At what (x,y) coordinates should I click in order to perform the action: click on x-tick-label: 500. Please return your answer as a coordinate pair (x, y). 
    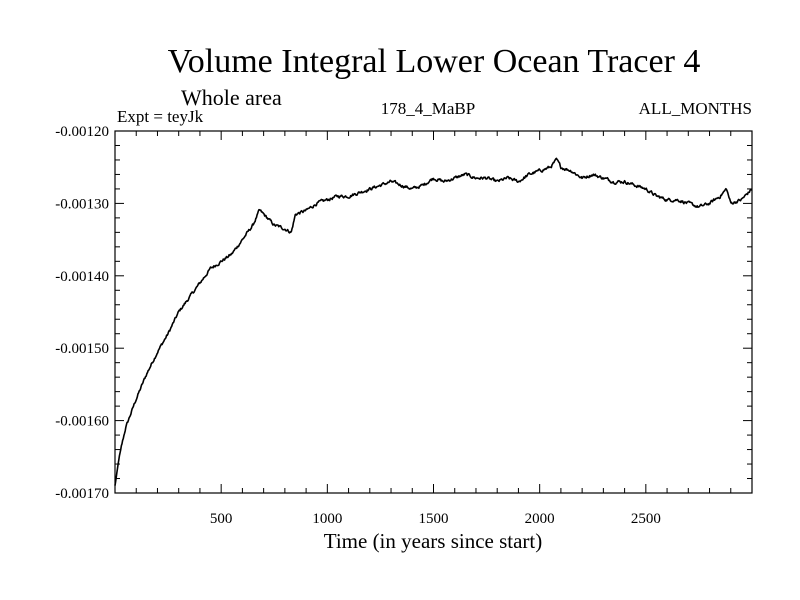
    Looking at the image, I should click on (221, 519).